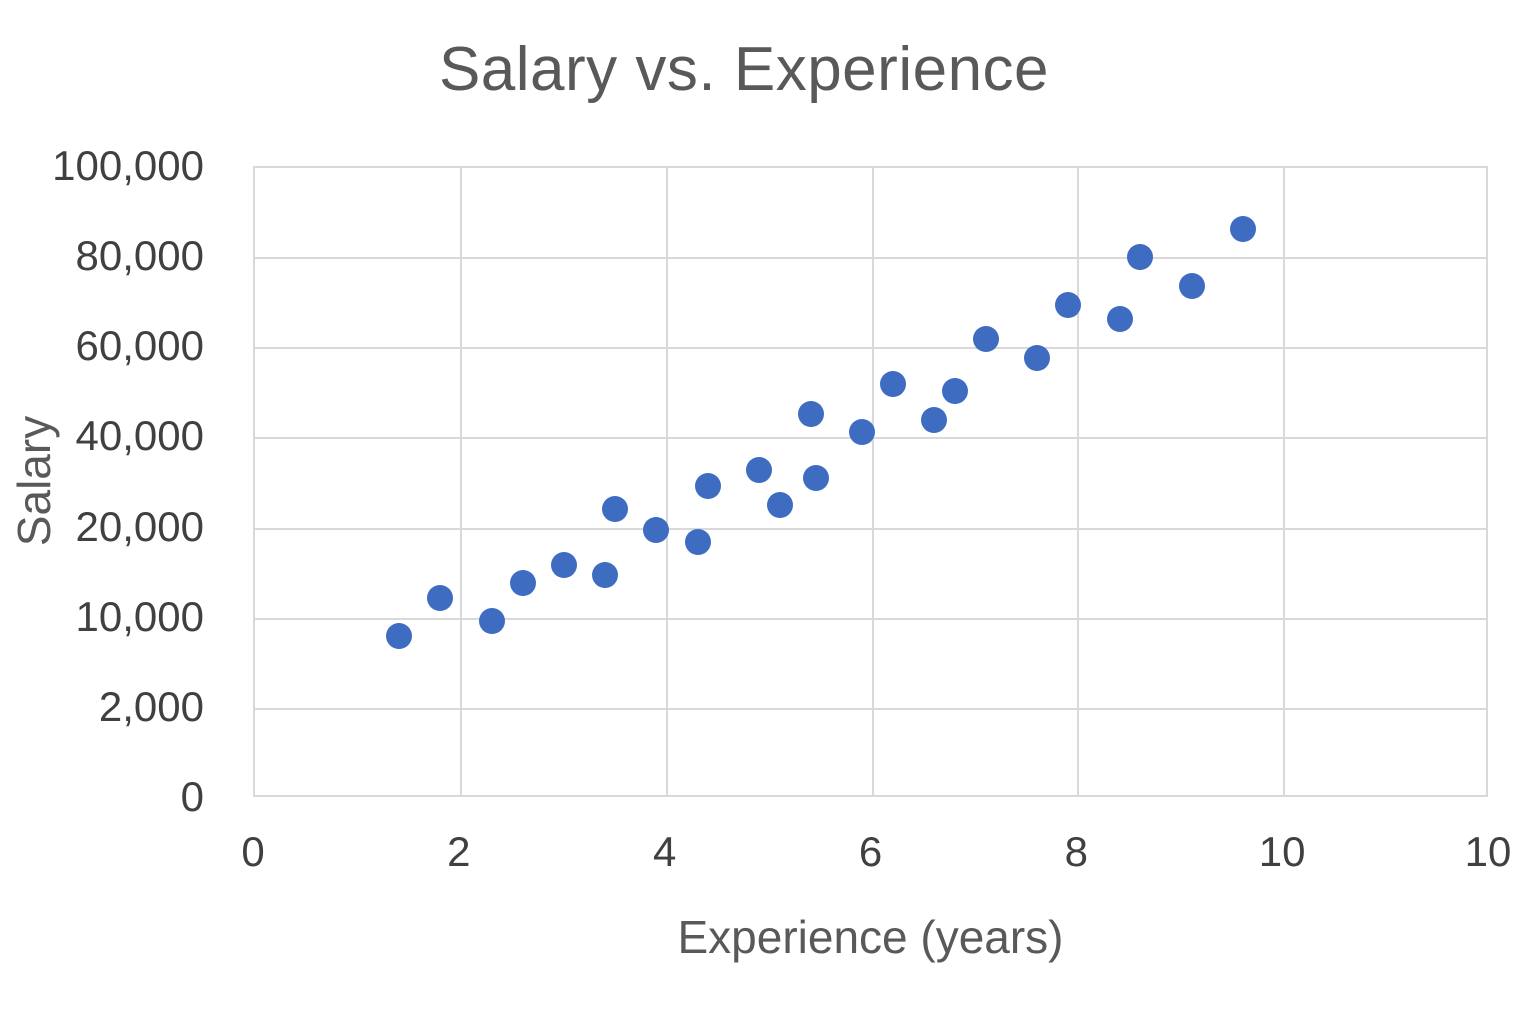  I want to click on y-tick-label: 80,000, so click(139, 256).